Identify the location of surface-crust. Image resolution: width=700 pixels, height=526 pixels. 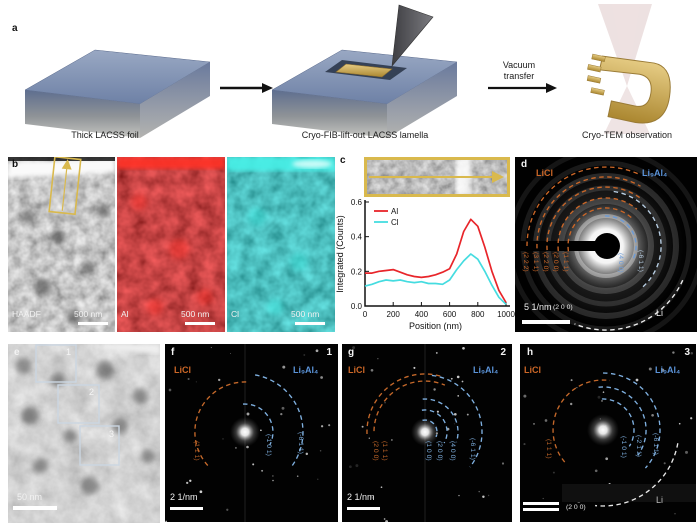
(61, 168).